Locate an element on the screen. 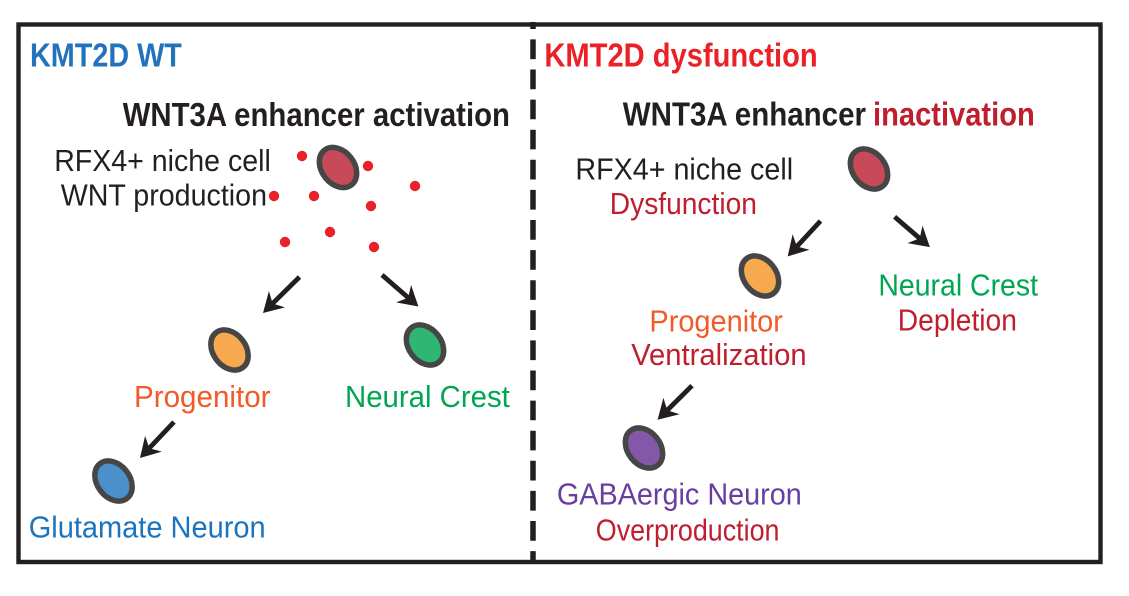 This screenshot has height=596, width=1129. svg-text: WNT3A enhancer activation is located at coordinates (316, 115).